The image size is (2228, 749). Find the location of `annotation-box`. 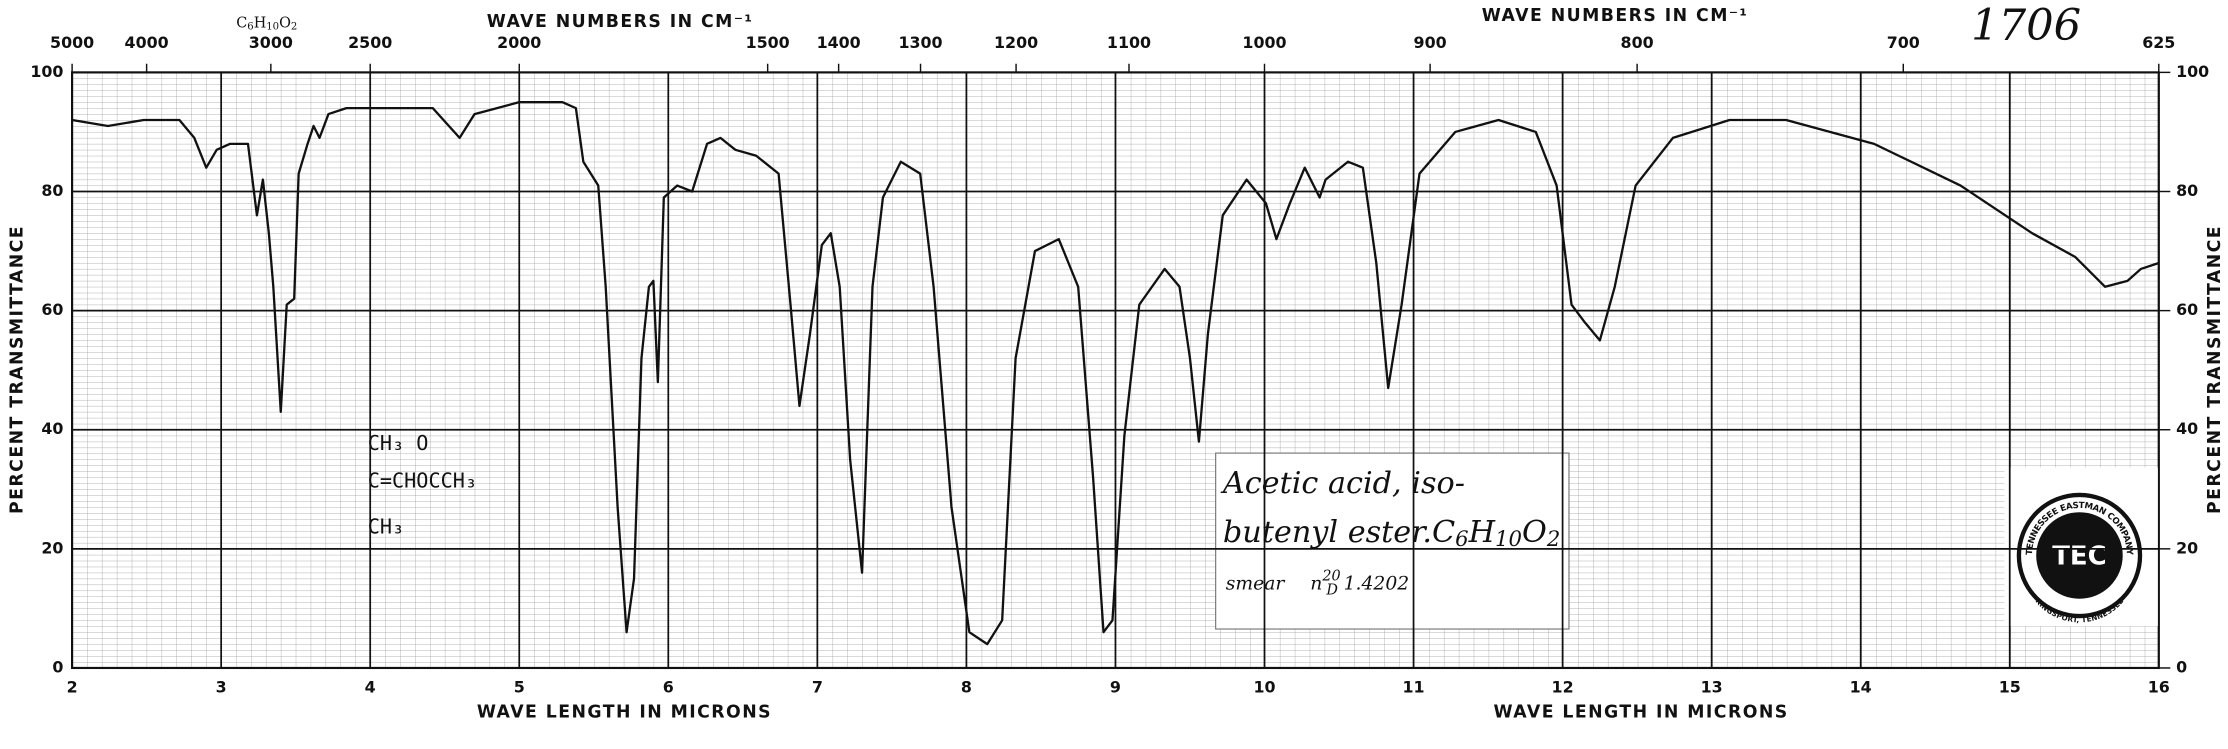

annotation-box is located at coordinates (1392, 541).